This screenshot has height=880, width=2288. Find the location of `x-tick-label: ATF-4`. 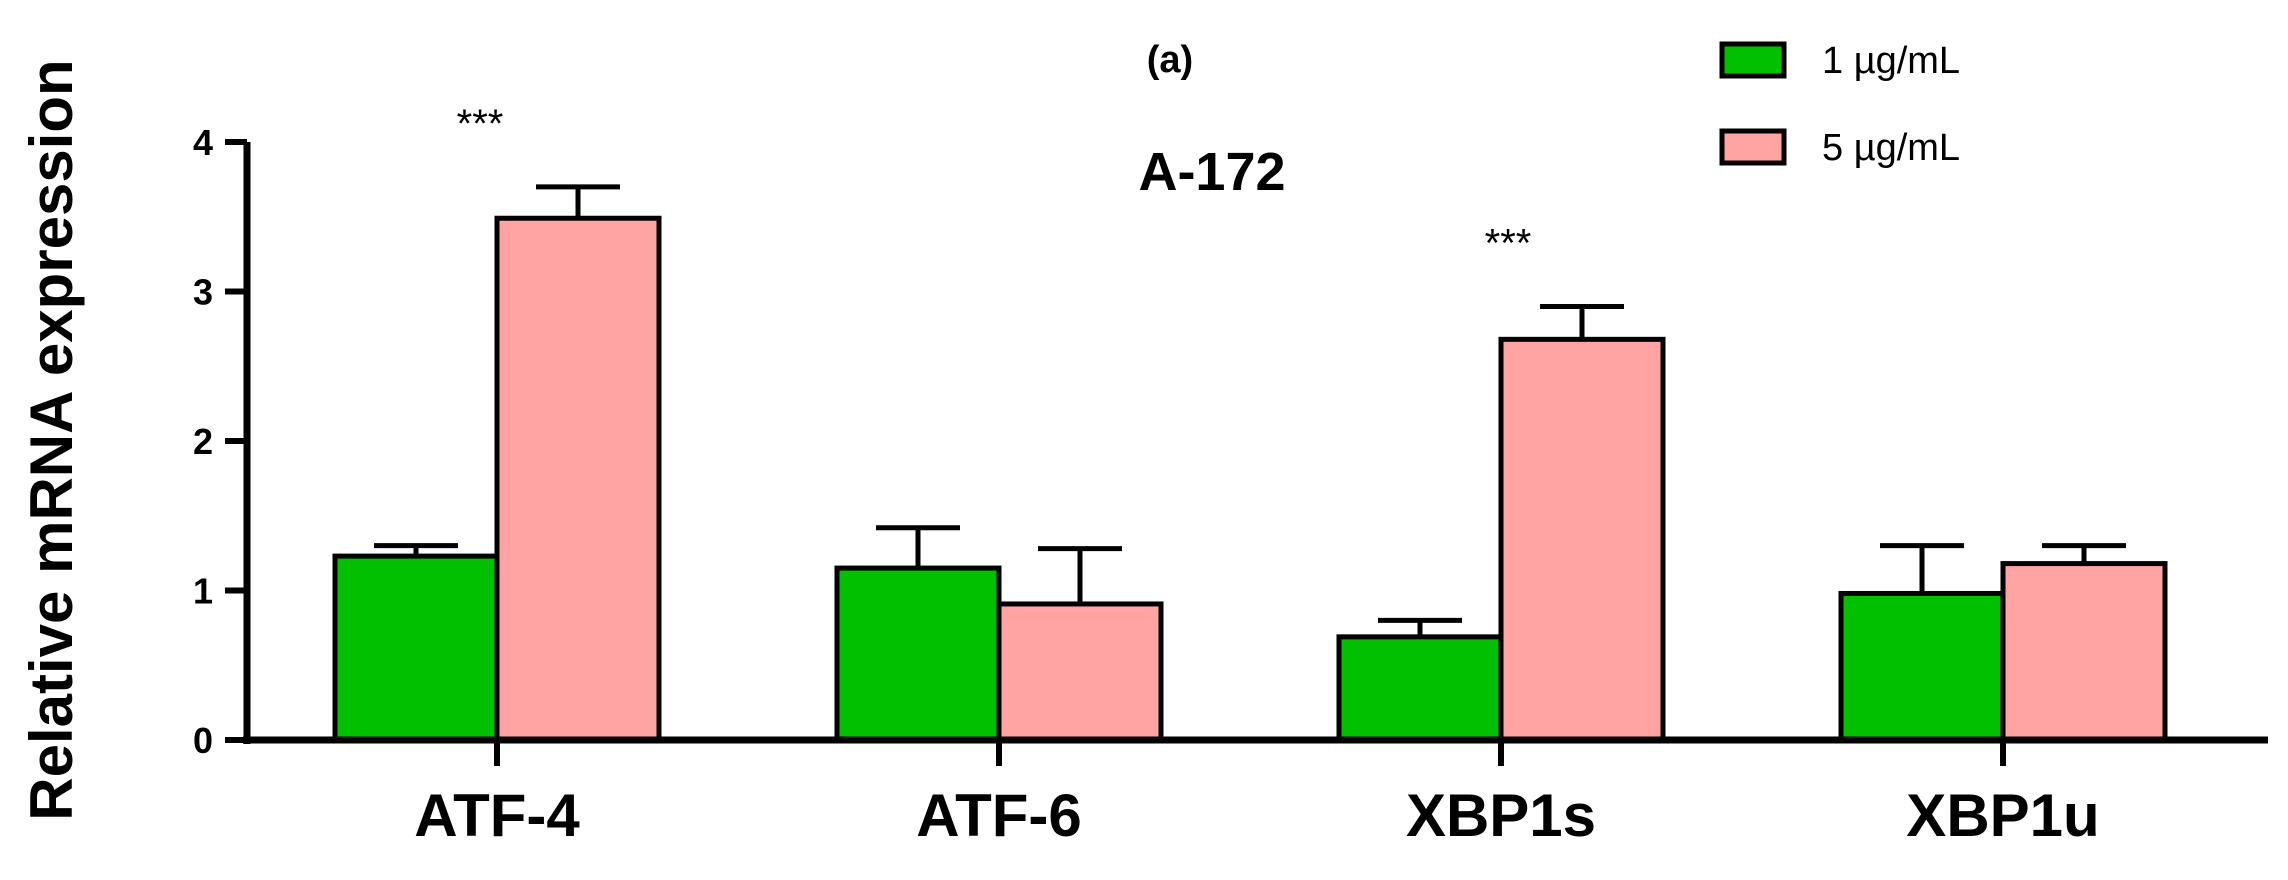

x-tick-label: ATF-4 is located at coordinates (497, 815).